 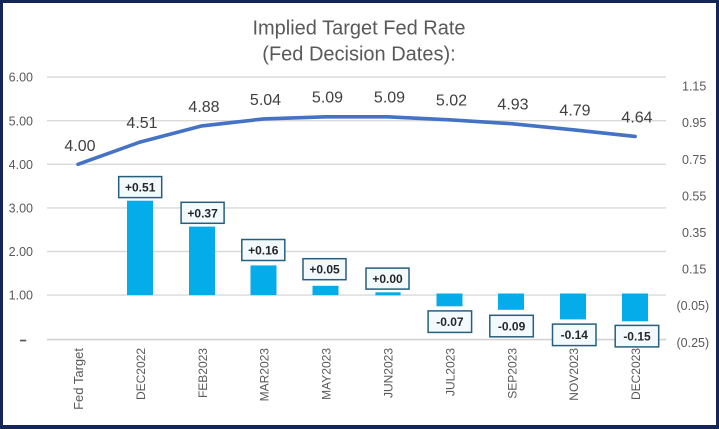 I want to click on svg-text: 1.00, so click(x=21, y=296).